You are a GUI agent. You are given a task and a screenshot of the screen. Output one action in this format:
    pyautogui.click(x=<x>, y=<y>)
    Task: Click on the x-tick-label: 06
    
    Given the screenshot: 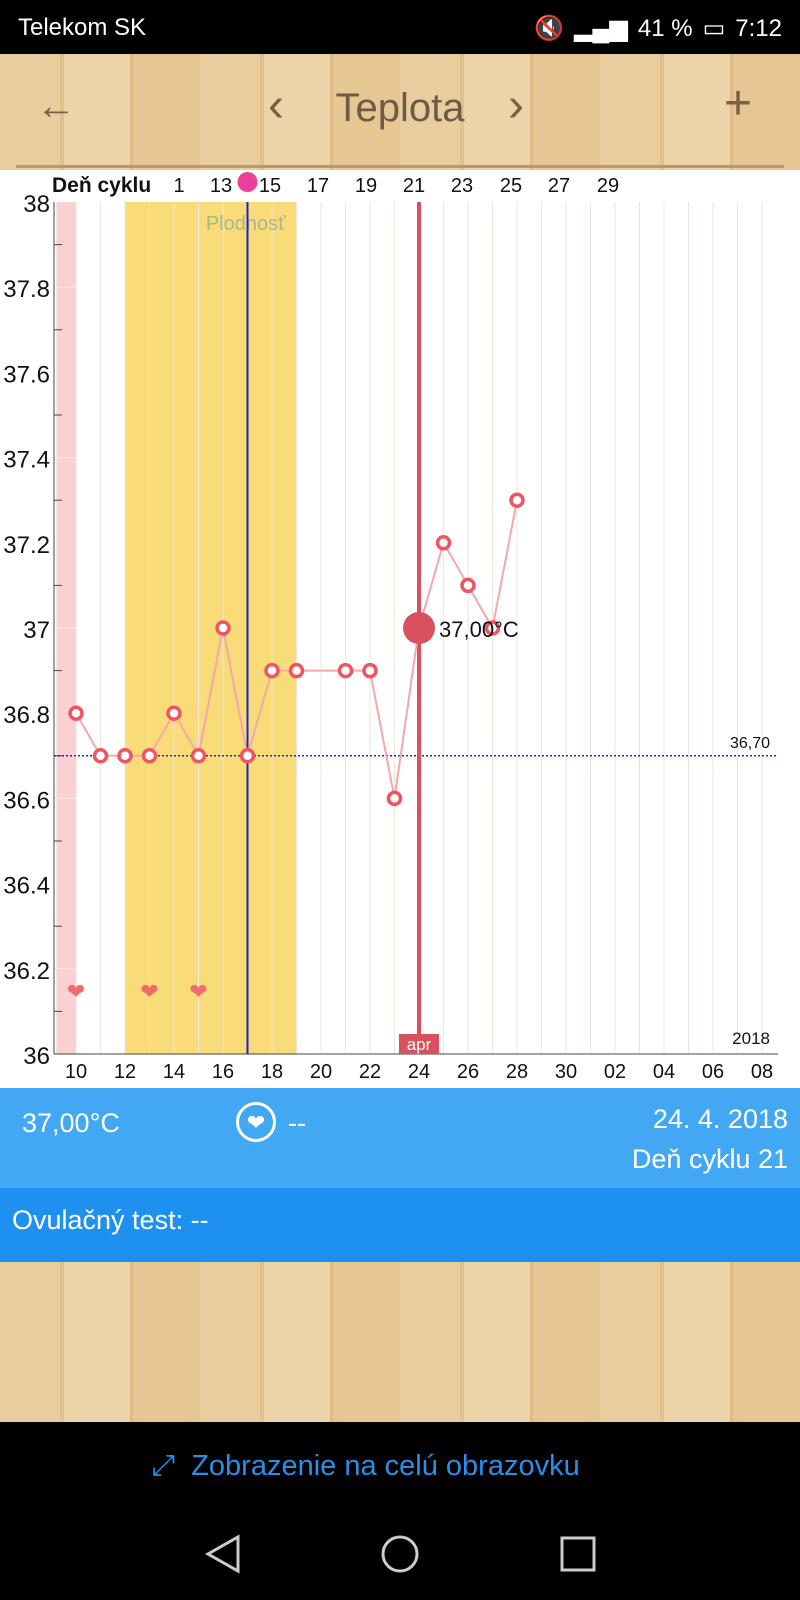 What is the action you would take?
    pyautogui.click(x=713, y=1072)
    